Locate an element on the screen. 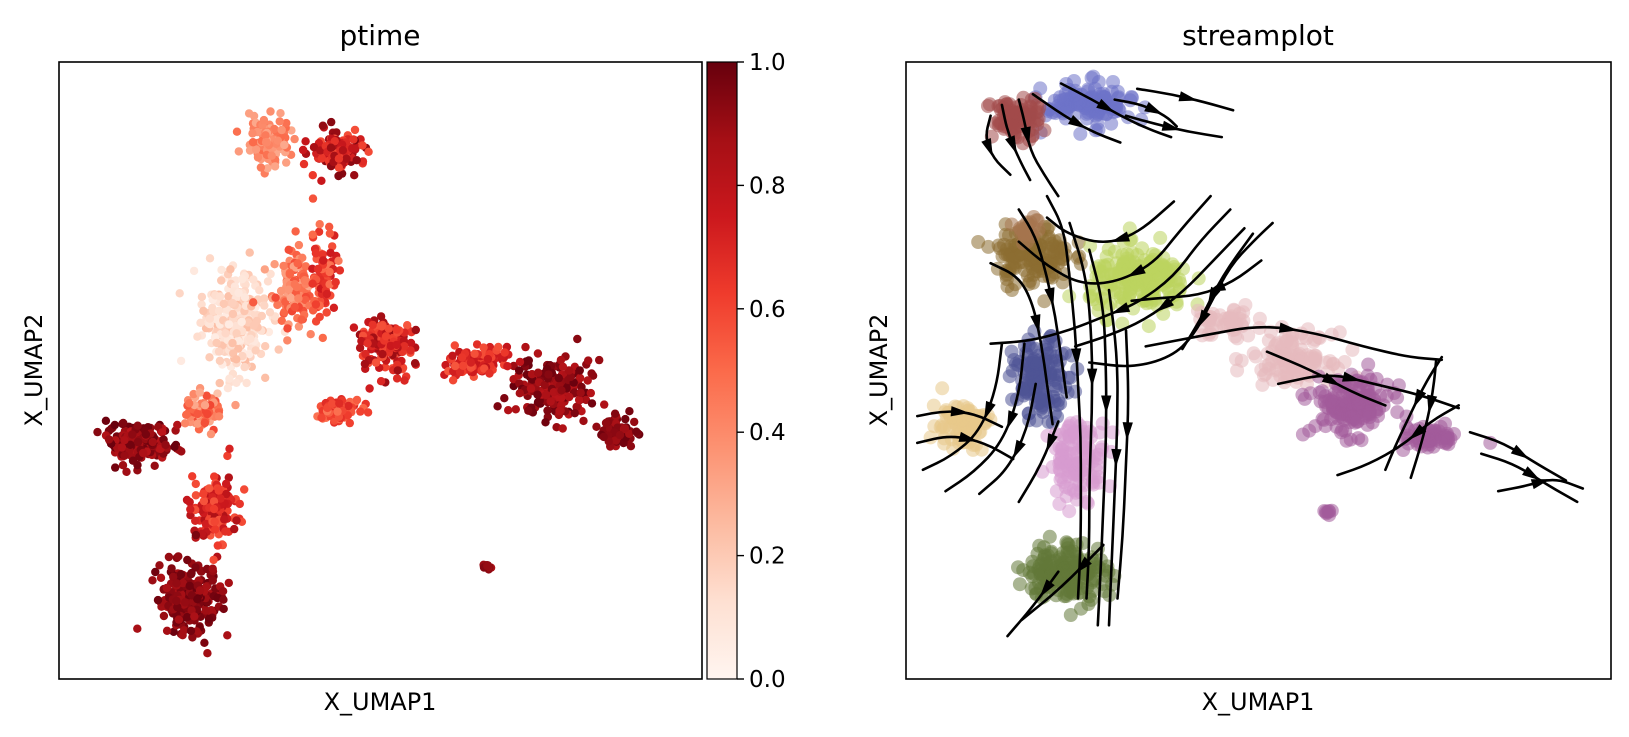 Image resolution: width=1629 pixels, height=737 pixels. colorbar-ticks: 0.0 0.2 0.4 0.6 0.8 1.0 is located at coordinates (761, 371).